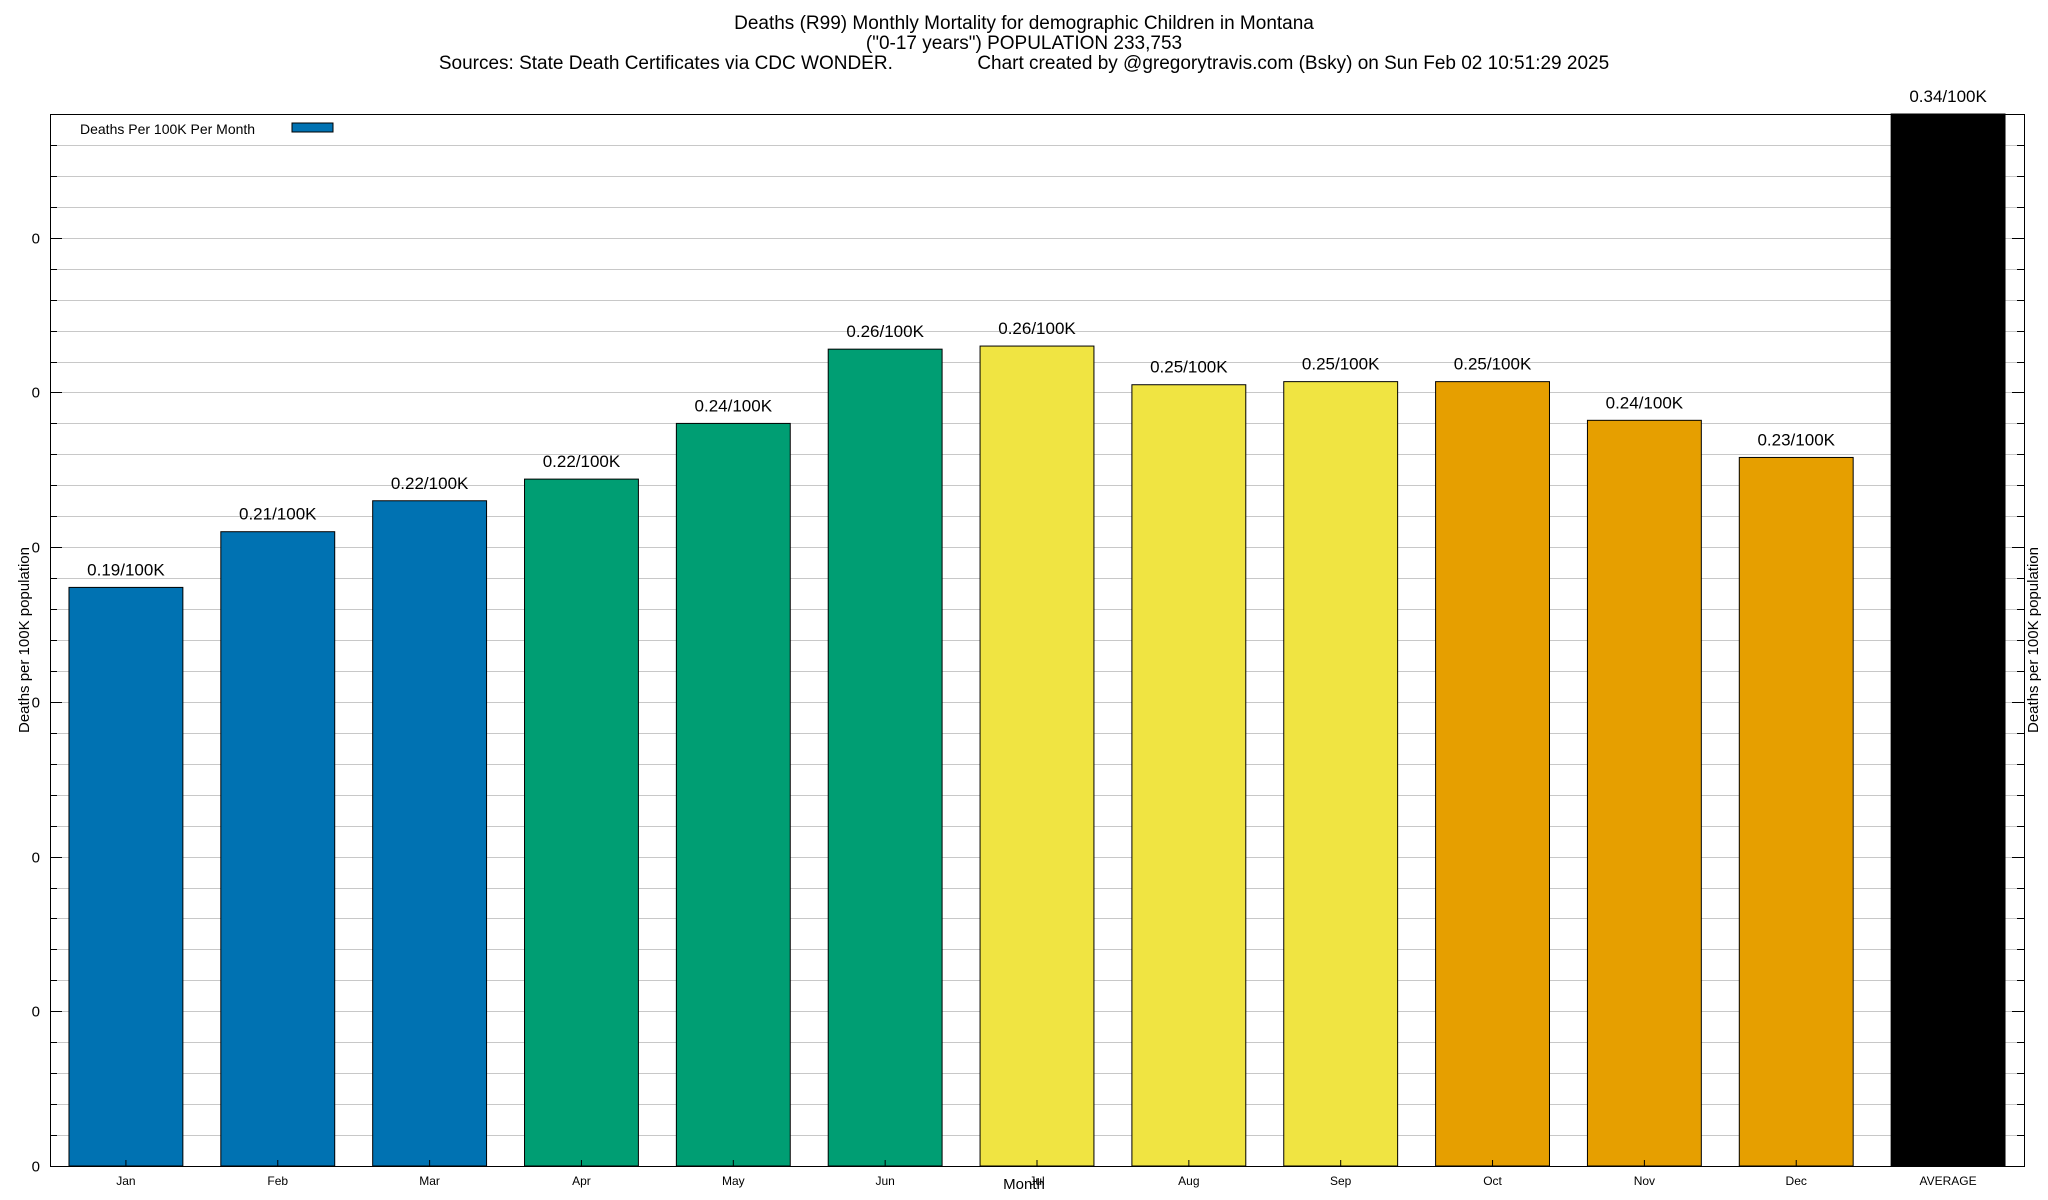  What do you see at coordinates (167, 129) in the screenshot?
I see `legend-label: Deaths Per 100K Per Month` at bounding box center [167, 129].